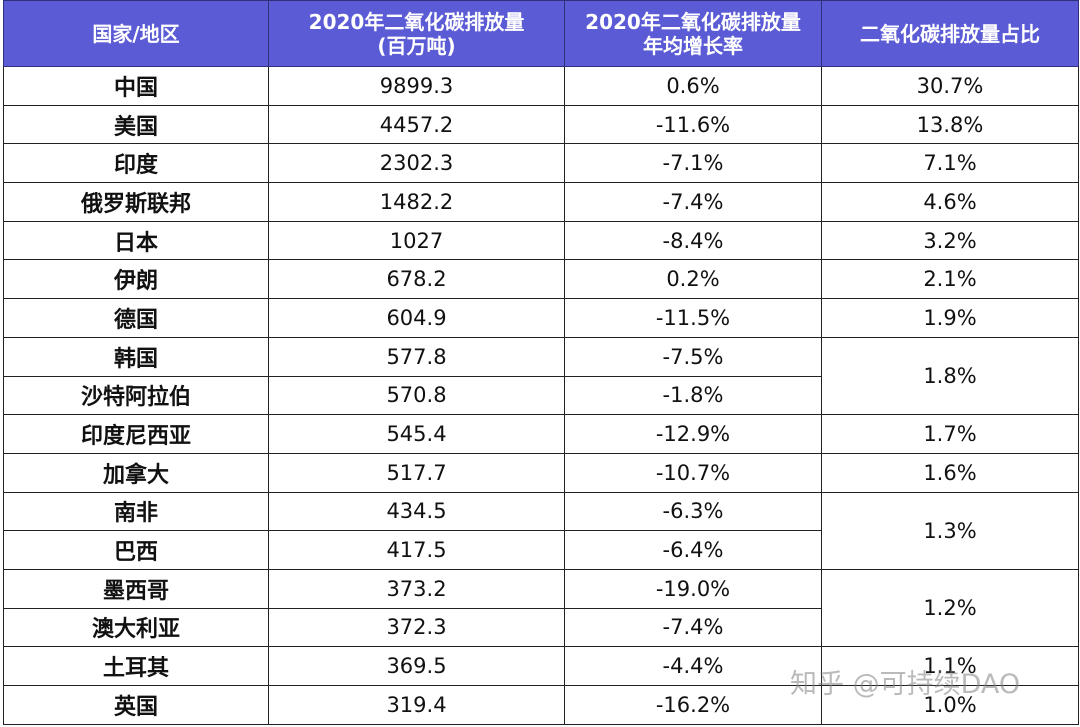 This screenshot has height=727, width=1080. I want to click on country-cell: 巴西, so click(136, 550).